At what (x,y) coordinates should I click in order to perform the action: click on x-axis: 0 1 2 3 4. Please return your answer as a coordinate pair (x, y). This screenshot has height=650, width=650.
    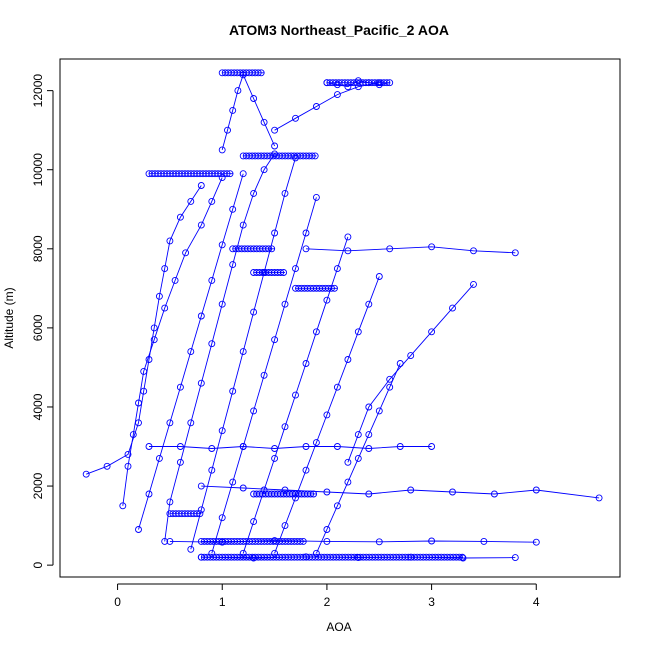
    Looking at the image, I should click on (327, 596).